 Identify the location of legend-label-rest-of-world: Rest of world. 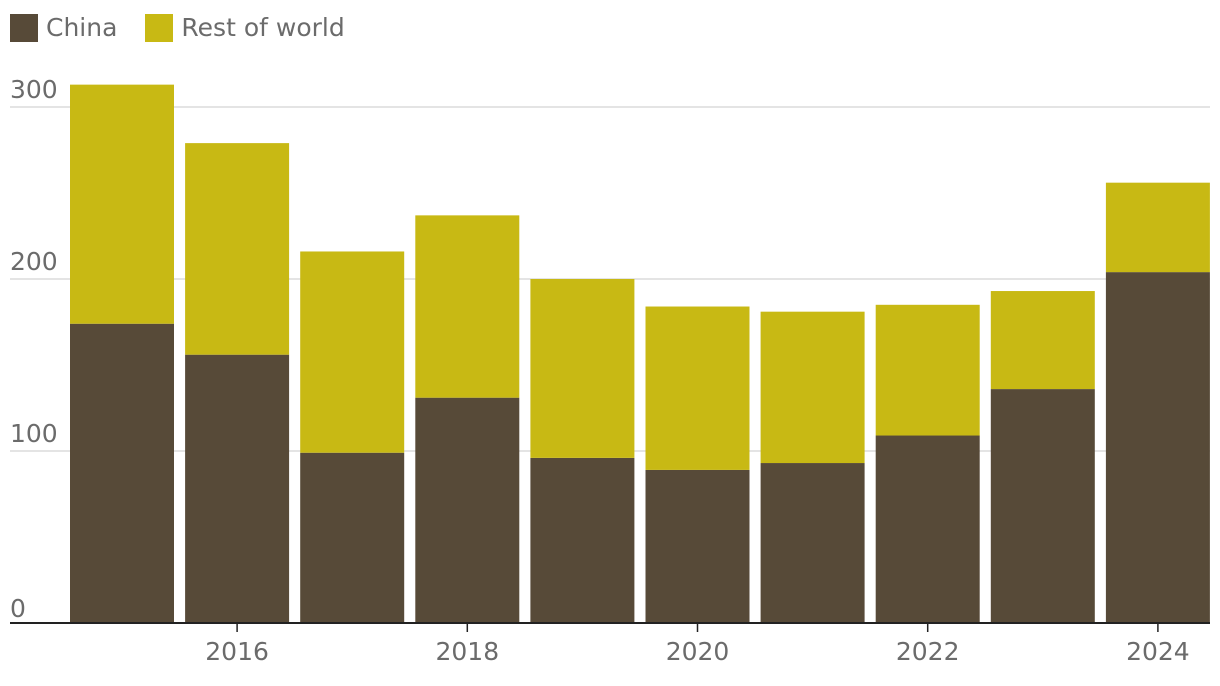
(263, 27).